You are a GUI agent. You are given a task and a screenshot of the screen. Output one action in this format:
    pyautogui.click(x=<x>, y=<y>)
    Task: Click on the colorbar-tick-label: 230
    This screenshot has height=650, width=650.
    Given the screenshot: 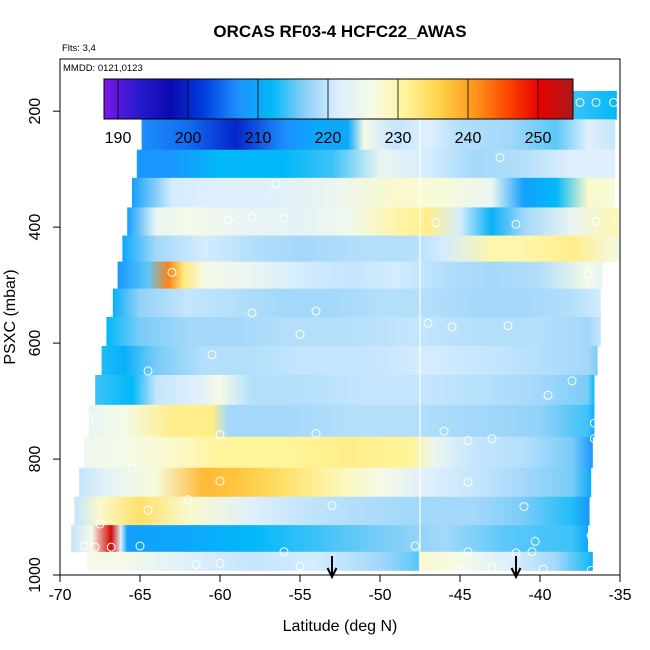 What is the action you would take?
    pyautogui.click(x=398, y=138)
    